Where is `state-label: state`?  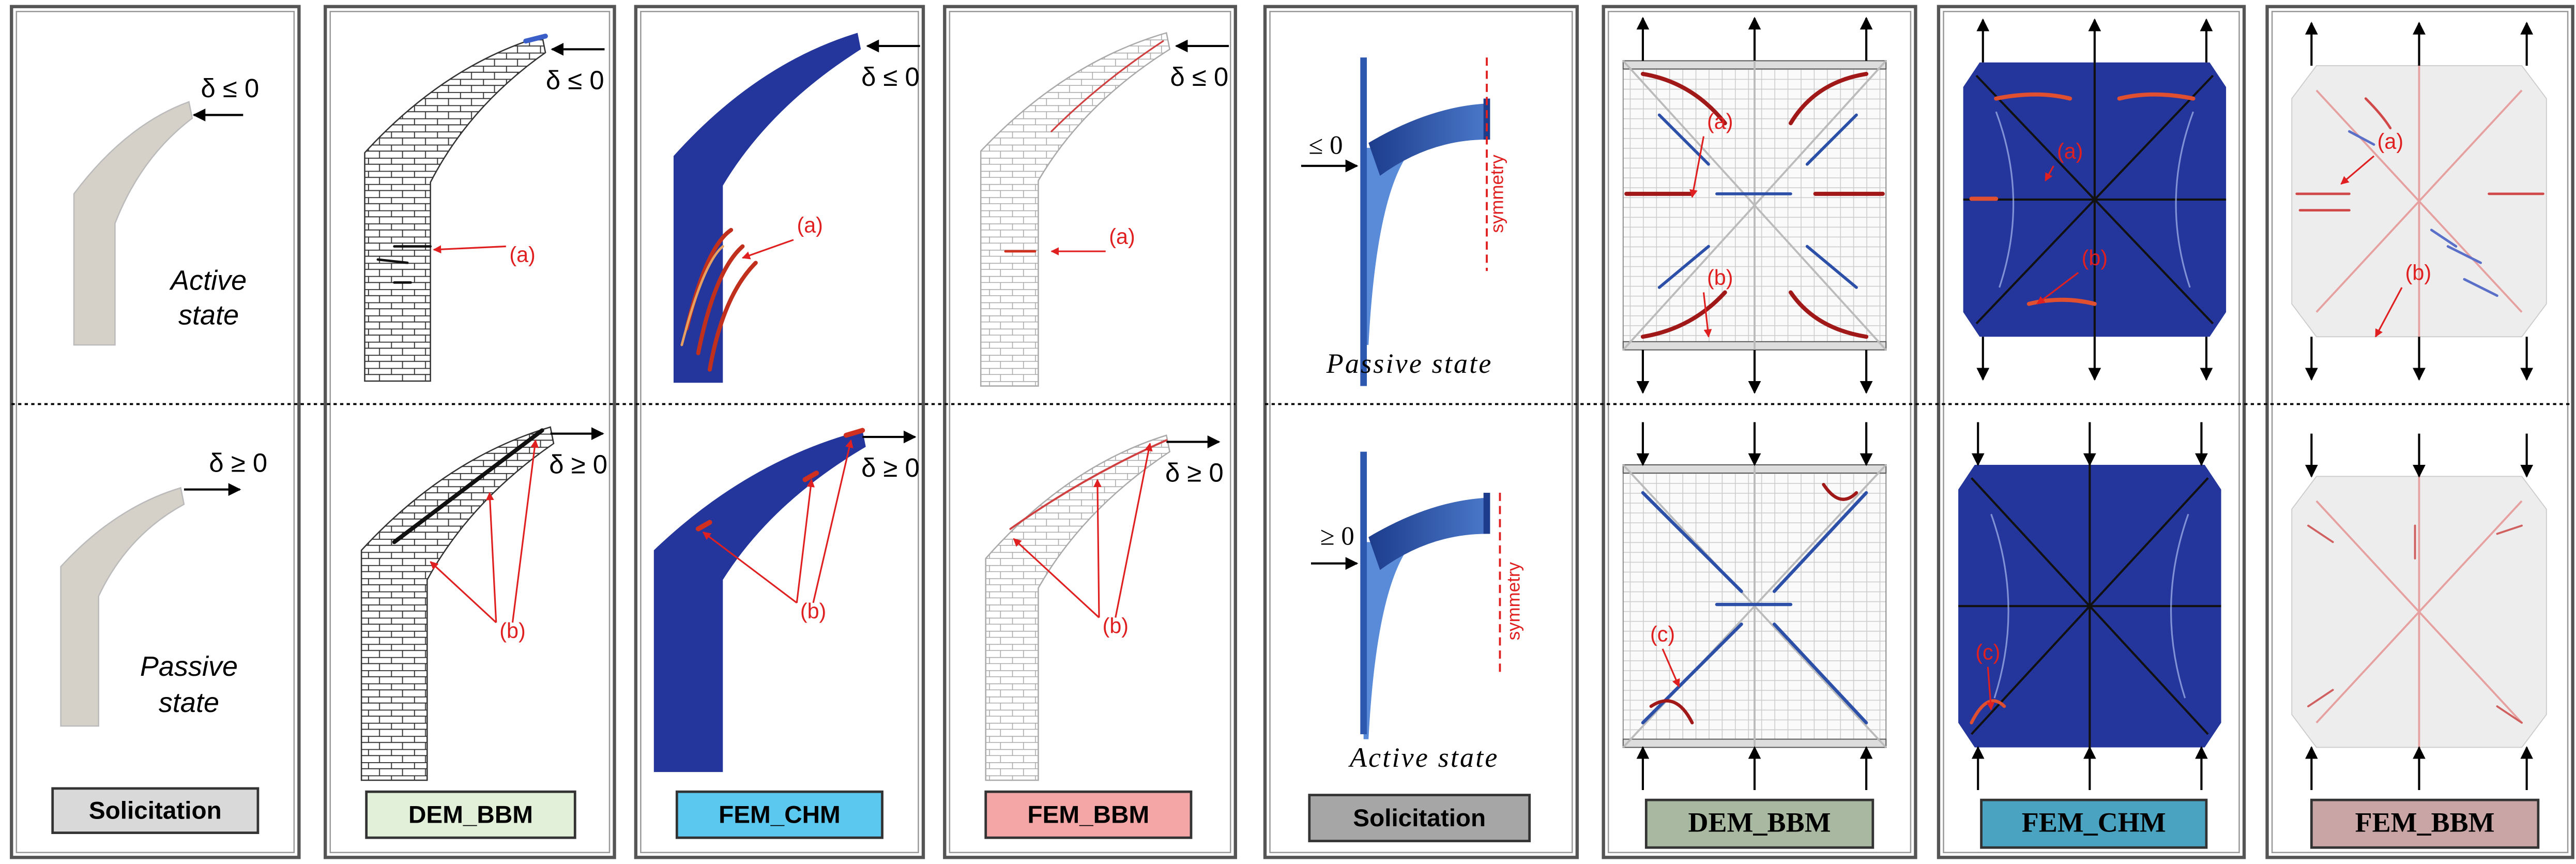 state-label: state is located at coordinates (189, 702).